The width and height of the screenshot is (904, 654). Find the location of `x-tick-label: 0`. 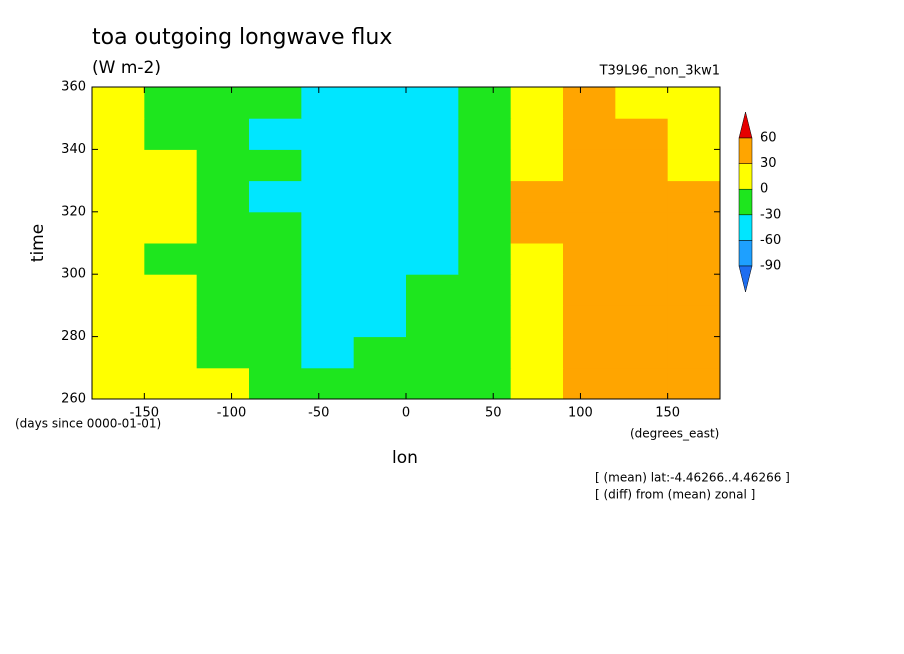

x-tick-label: 0 is located at coordinates (406, 413).